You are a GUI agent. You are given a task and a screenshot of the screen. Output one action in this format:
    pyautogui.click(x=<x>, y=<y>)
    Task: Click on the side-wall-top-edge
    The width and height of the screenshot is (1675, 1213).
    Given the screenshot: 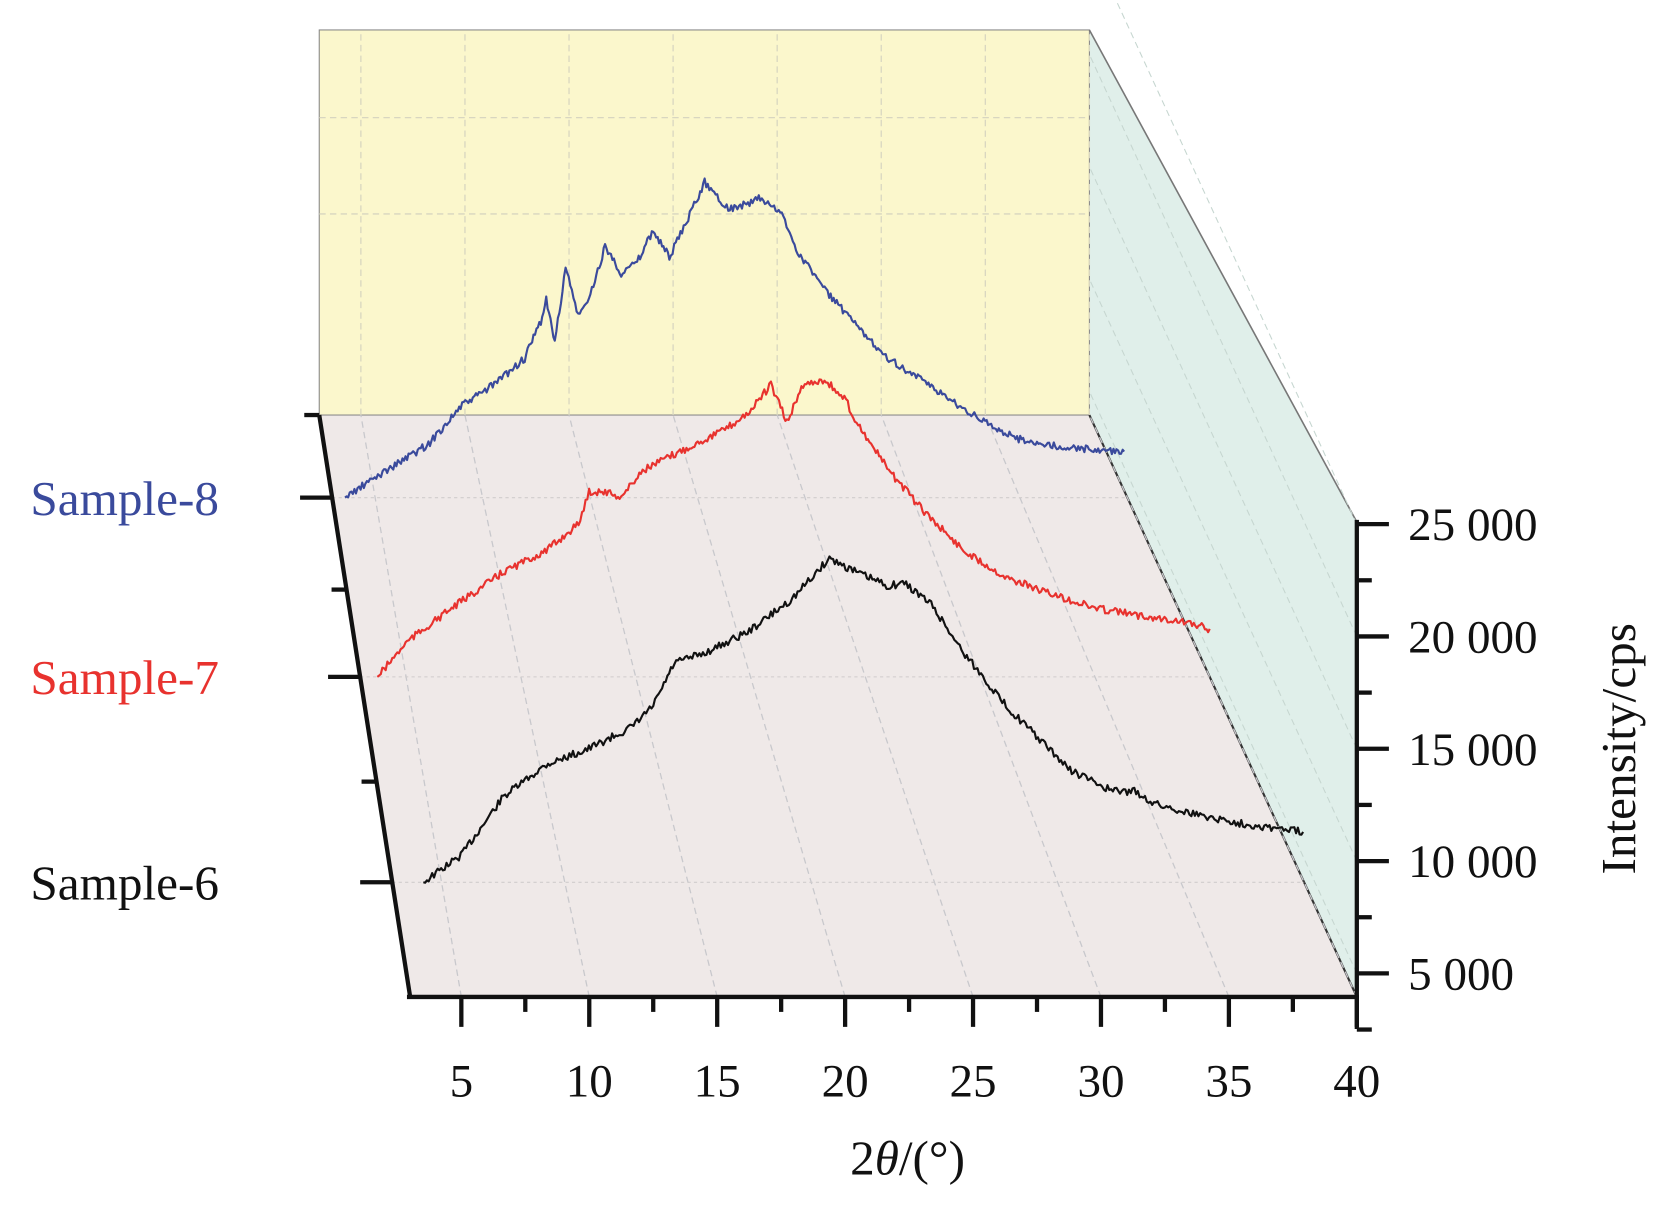 What is the action you would take?
    pyautogui.click(x=1223, y=276)
    